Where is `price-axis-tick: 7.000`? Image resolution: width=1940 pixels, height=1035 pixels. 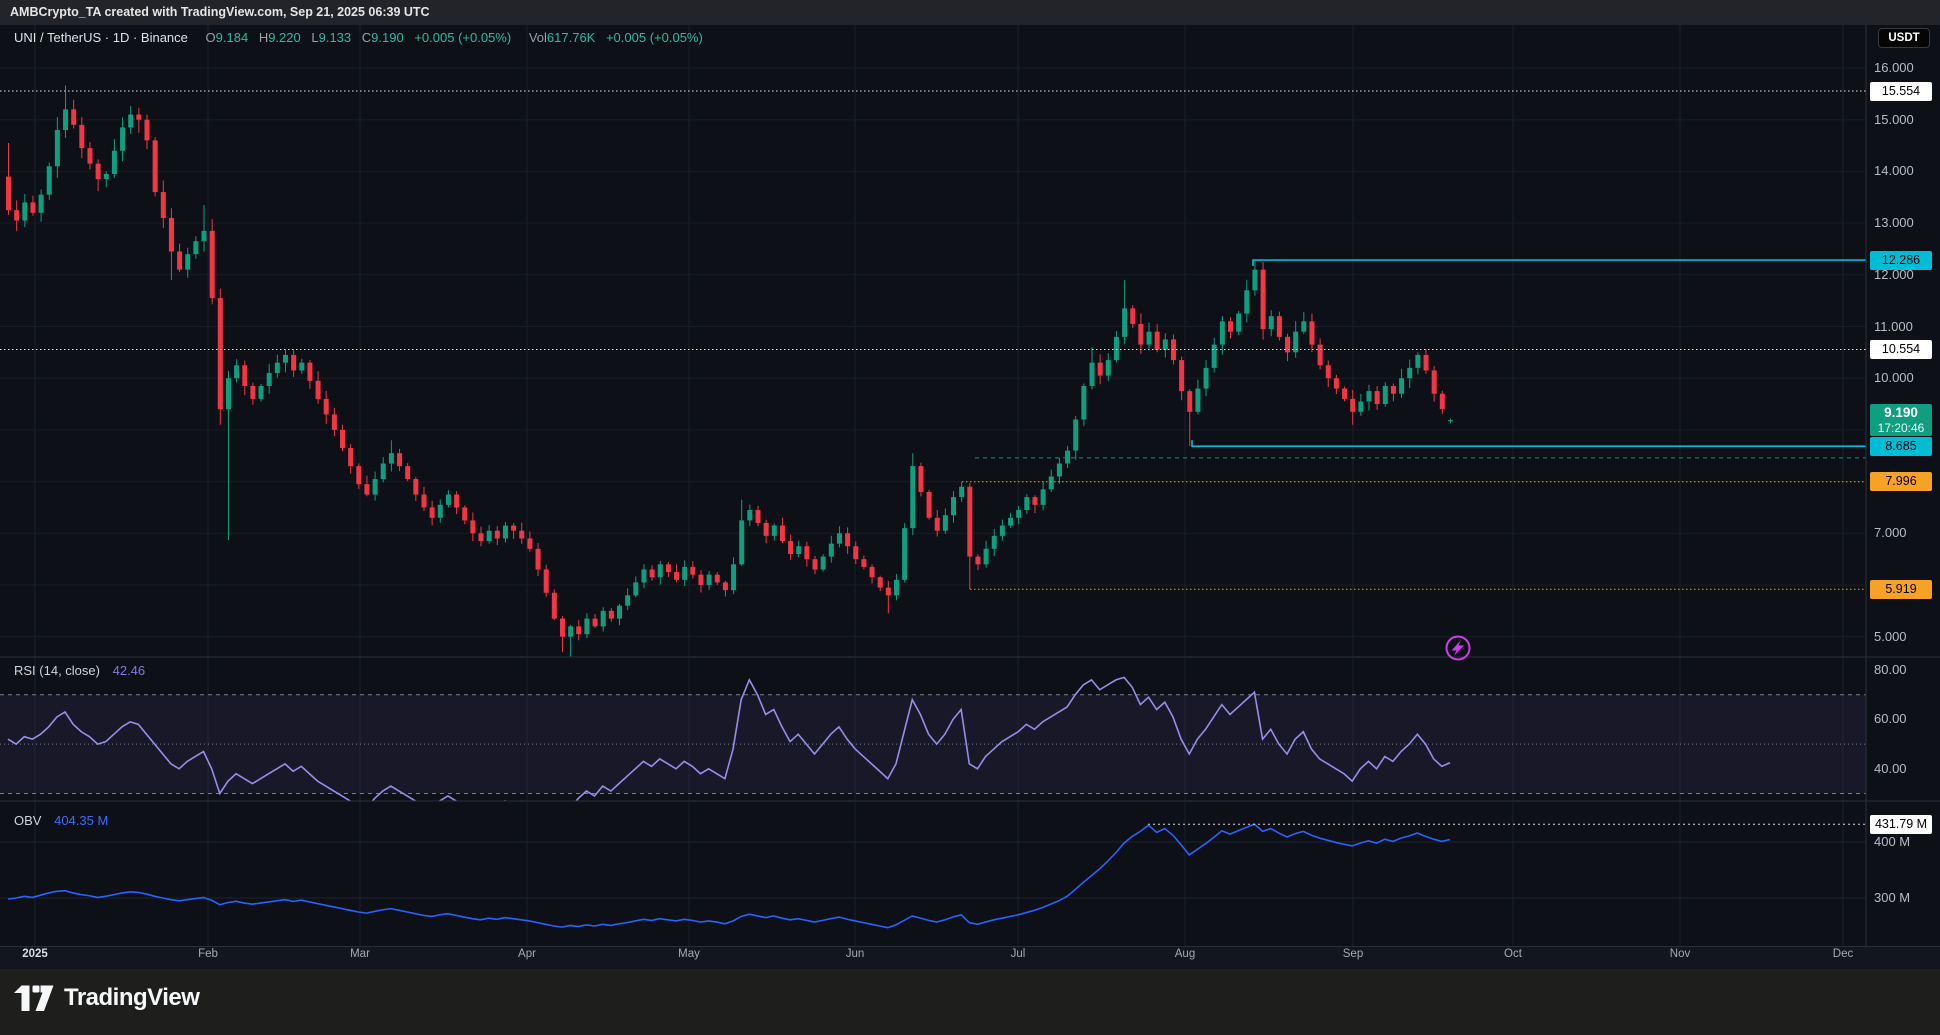 price-axis-tick: 7.000 is located at coordinates (1890, 533).